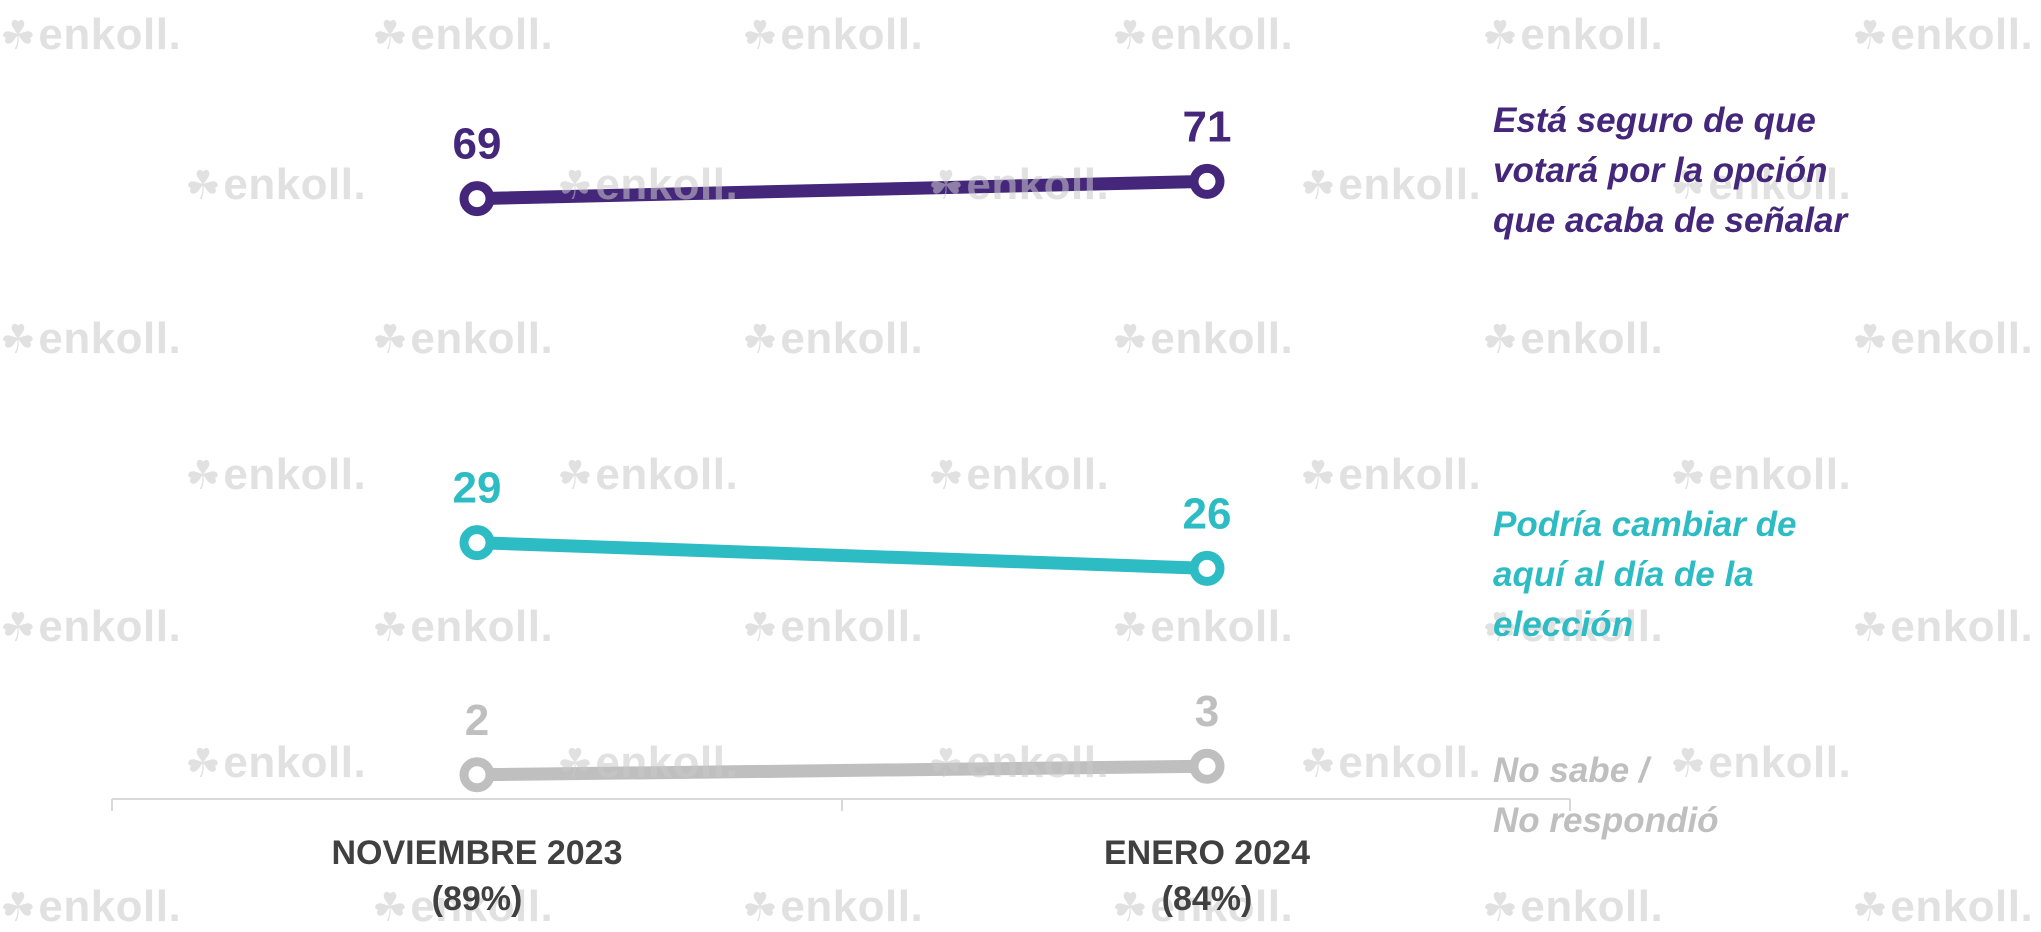  I want to click on x-axis, so click(841, 804).